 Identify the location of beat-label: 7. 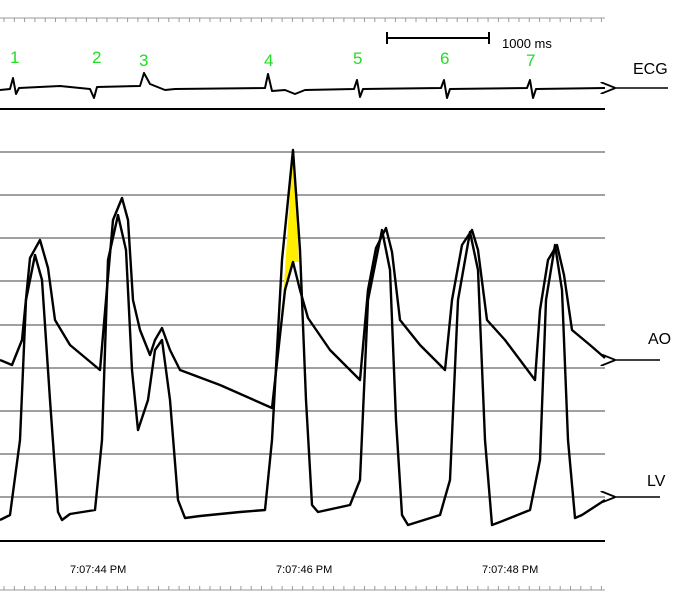
(530, 60).